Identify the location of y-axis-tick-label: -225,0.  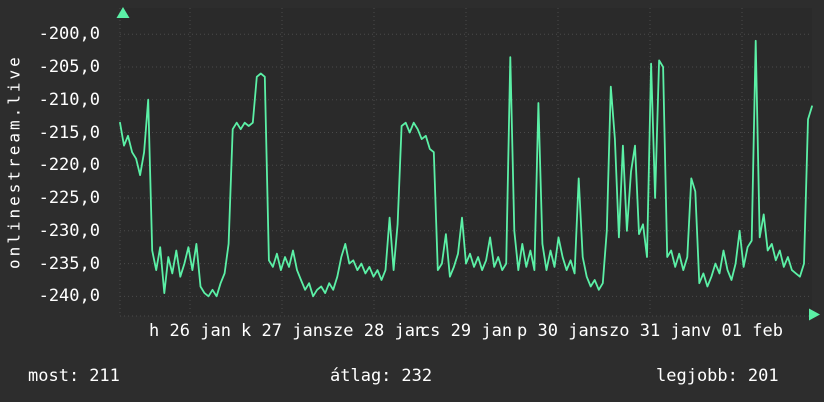
(69, 198).